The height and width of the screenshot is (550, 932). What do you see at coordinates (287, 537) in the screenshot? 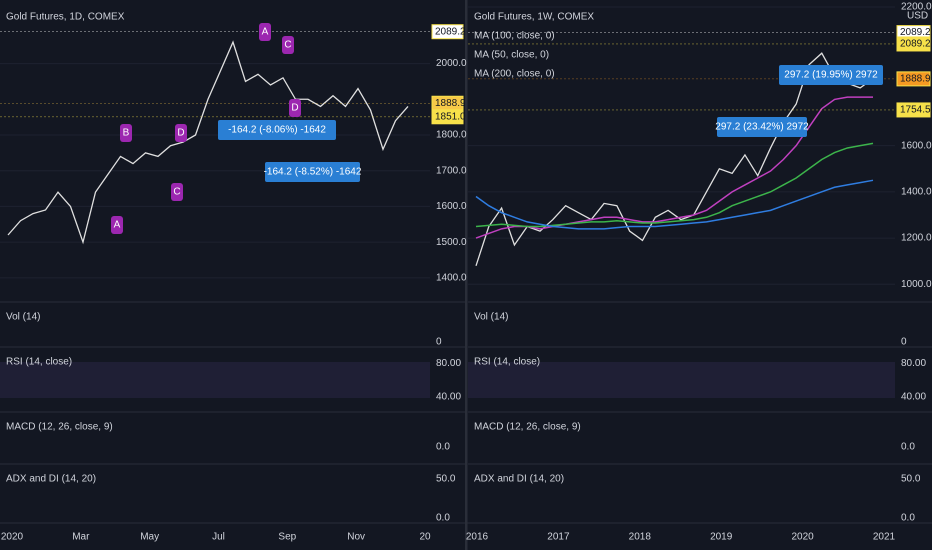
I see `x-tick-label: Sep` at bounding box center [287, 537].